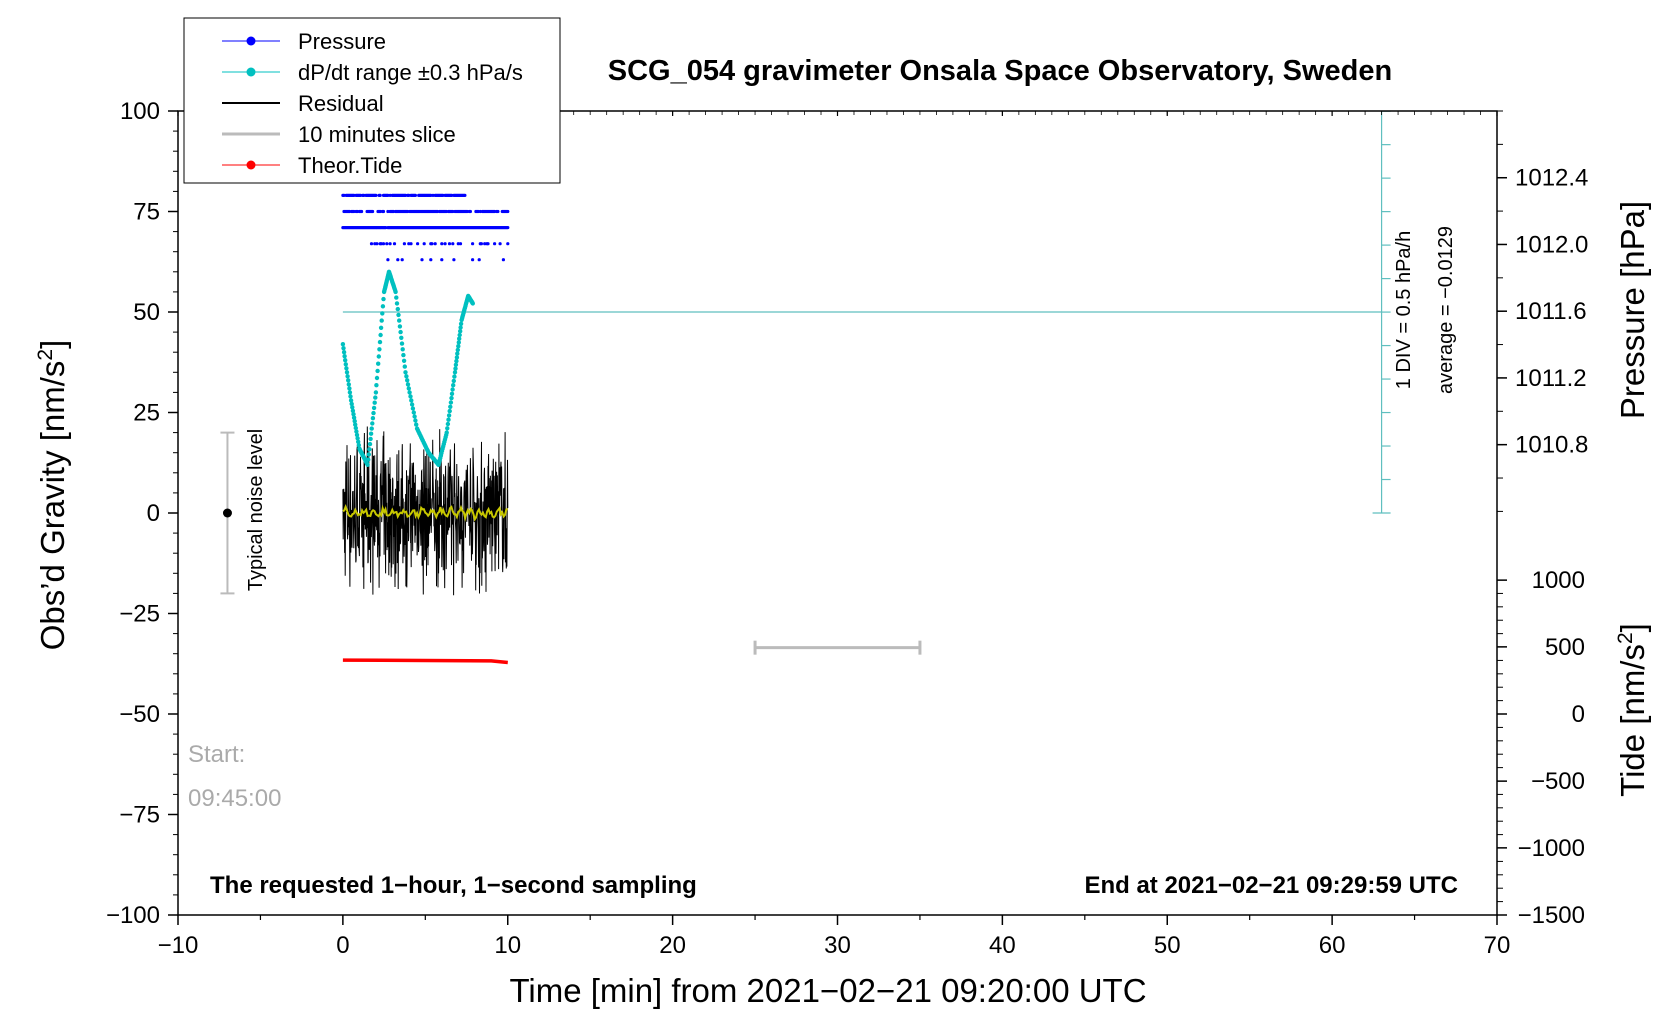  Describe the element at coordinates (377, 134) in the screenshot. I see `legend-label: 10 minutes slice` at that location.